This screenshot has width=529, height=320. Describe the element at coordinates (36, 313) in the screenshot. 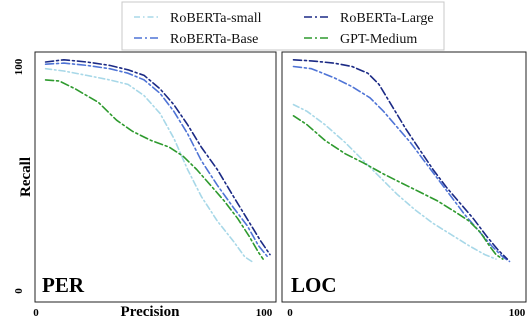

I see `x-tick-label-per-0: 0` at that location.